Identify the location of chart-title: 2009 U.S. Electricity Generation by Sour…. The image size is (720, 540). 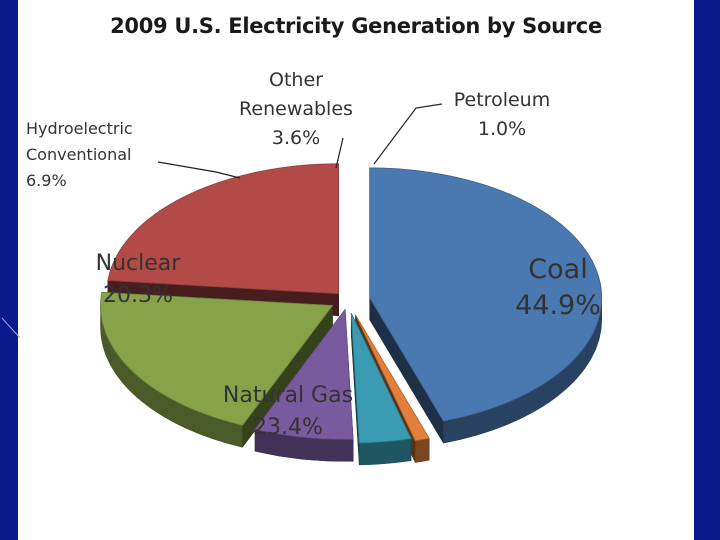
(356, 26).